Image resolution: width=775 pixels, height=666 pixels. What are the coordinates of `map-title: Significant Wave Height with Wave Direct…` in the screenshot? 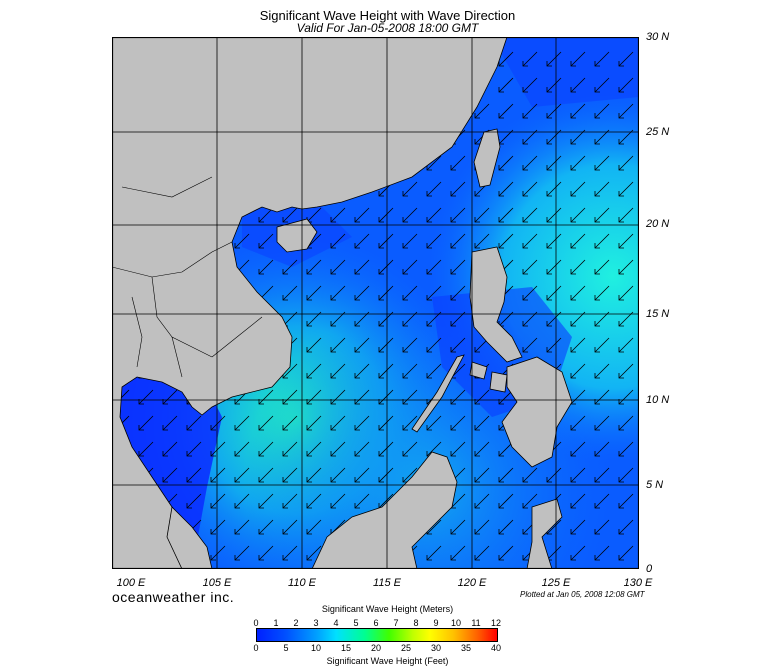 It's located at (387, 15).